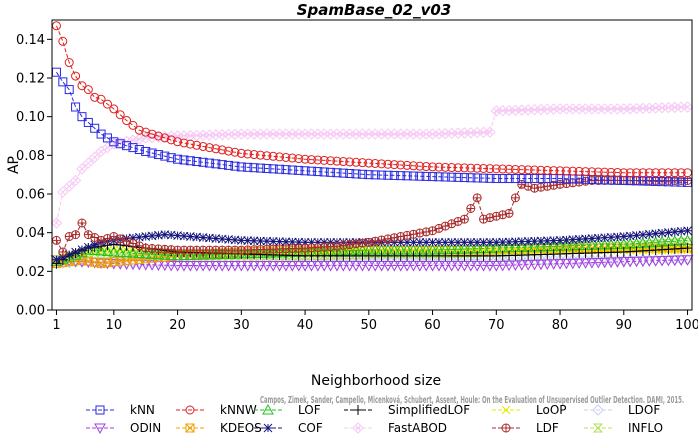  Describe the element at coordinates (375, 321) in the screenshot. I see `x-axis-ticks: 1 10 20 30 40 50 60 70 80 90 100` at that location.